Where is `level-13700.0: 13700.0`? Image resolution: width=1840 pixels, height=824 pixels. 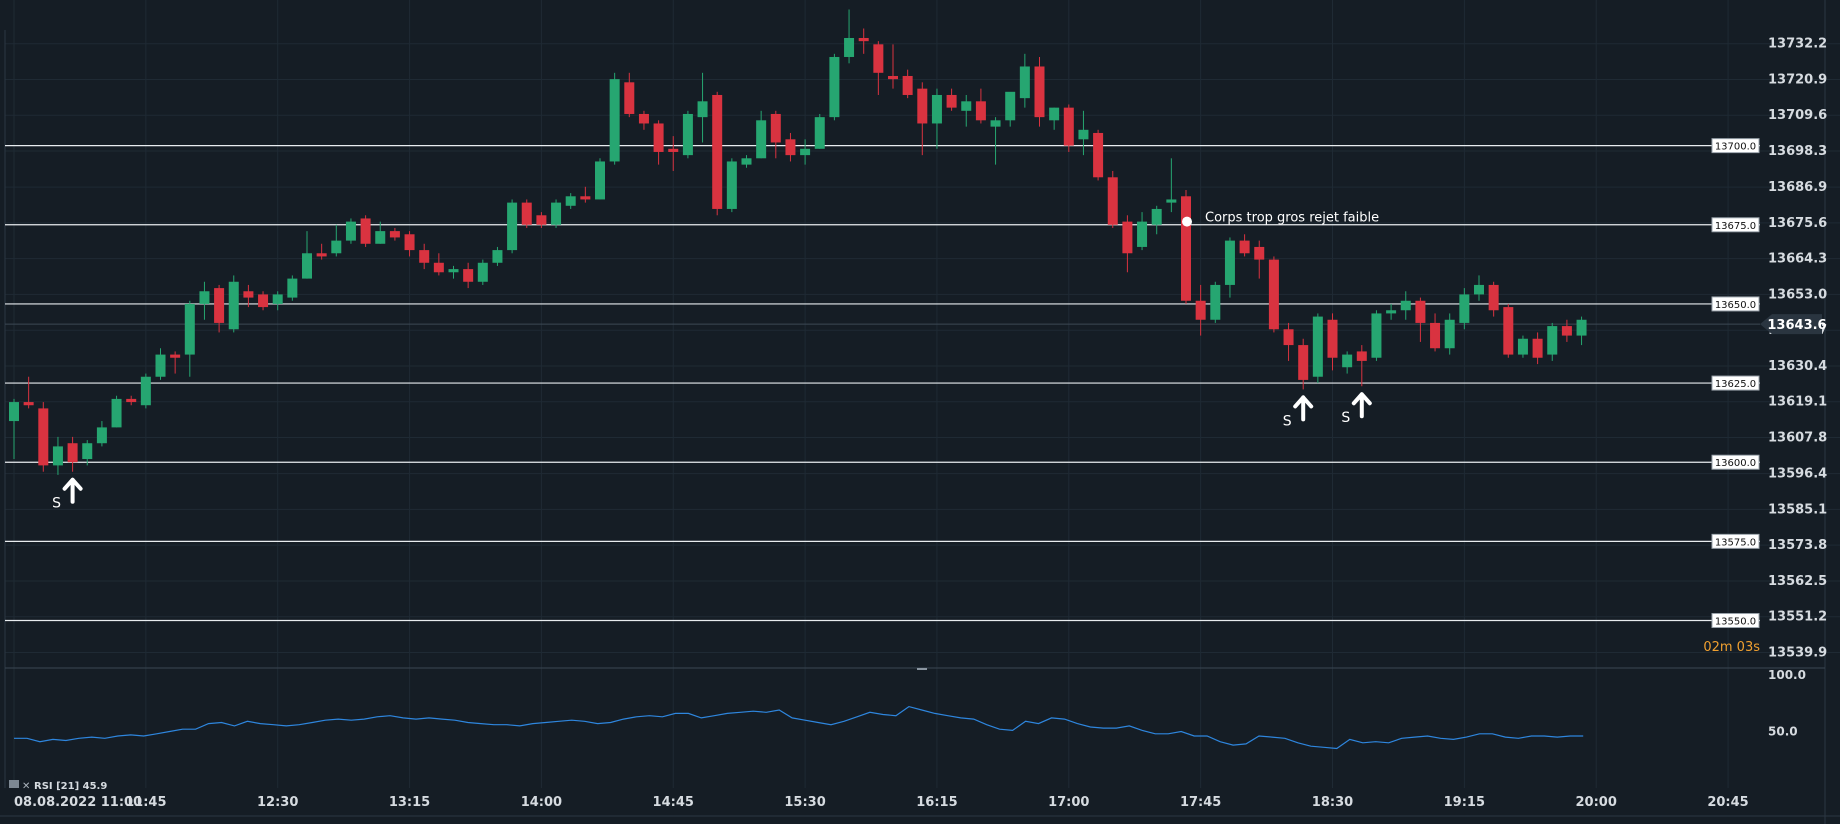
level-13700.0: 13700.0 is located at coordinates (882, 146).